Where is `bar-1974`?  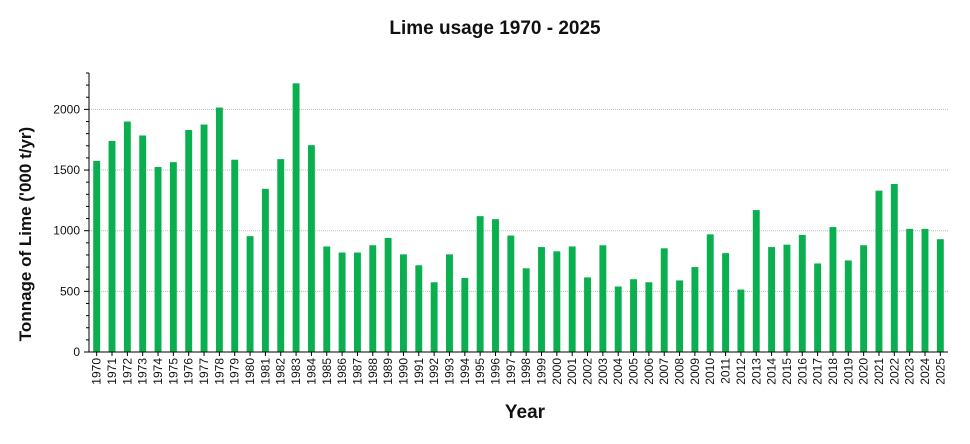 bar-1974 is located at coordinates (158, 259).